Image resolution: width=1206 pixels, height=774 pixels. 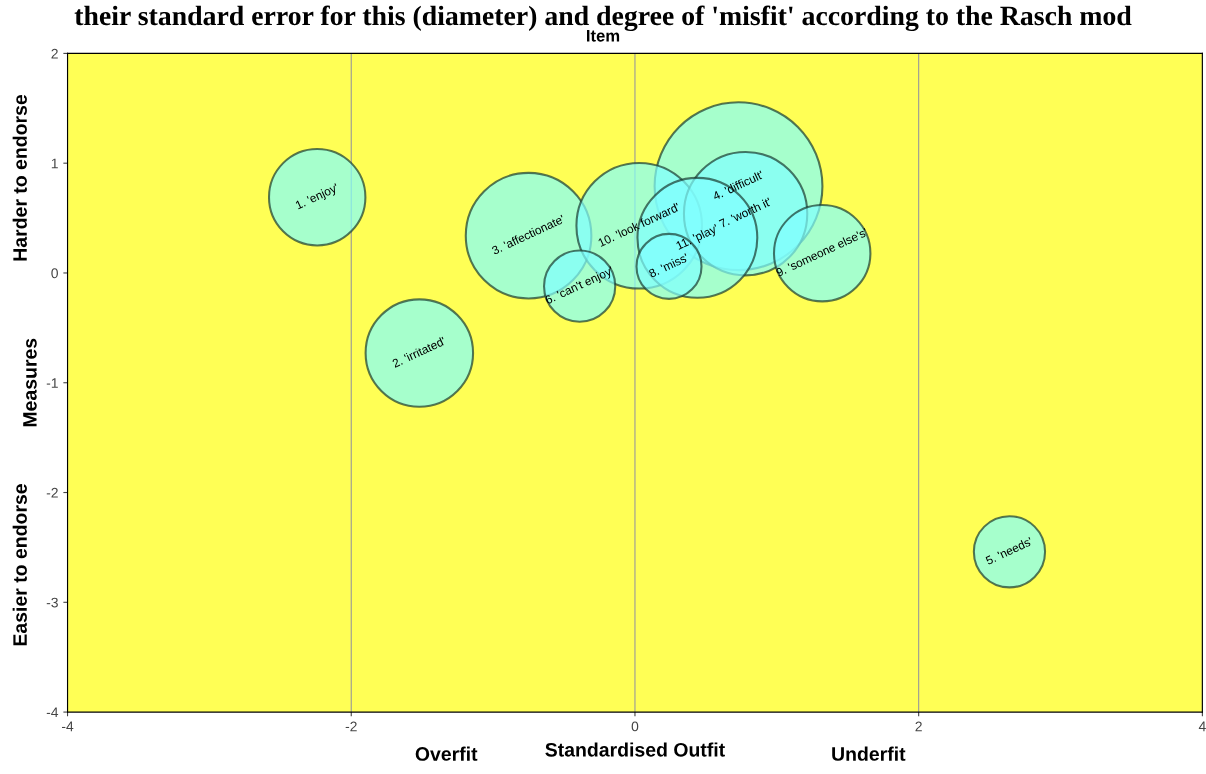 What do you see at coordinates (918, 726) in the screenshot?
I see `x-tick-label: 2` at bounding box center [918, 726].